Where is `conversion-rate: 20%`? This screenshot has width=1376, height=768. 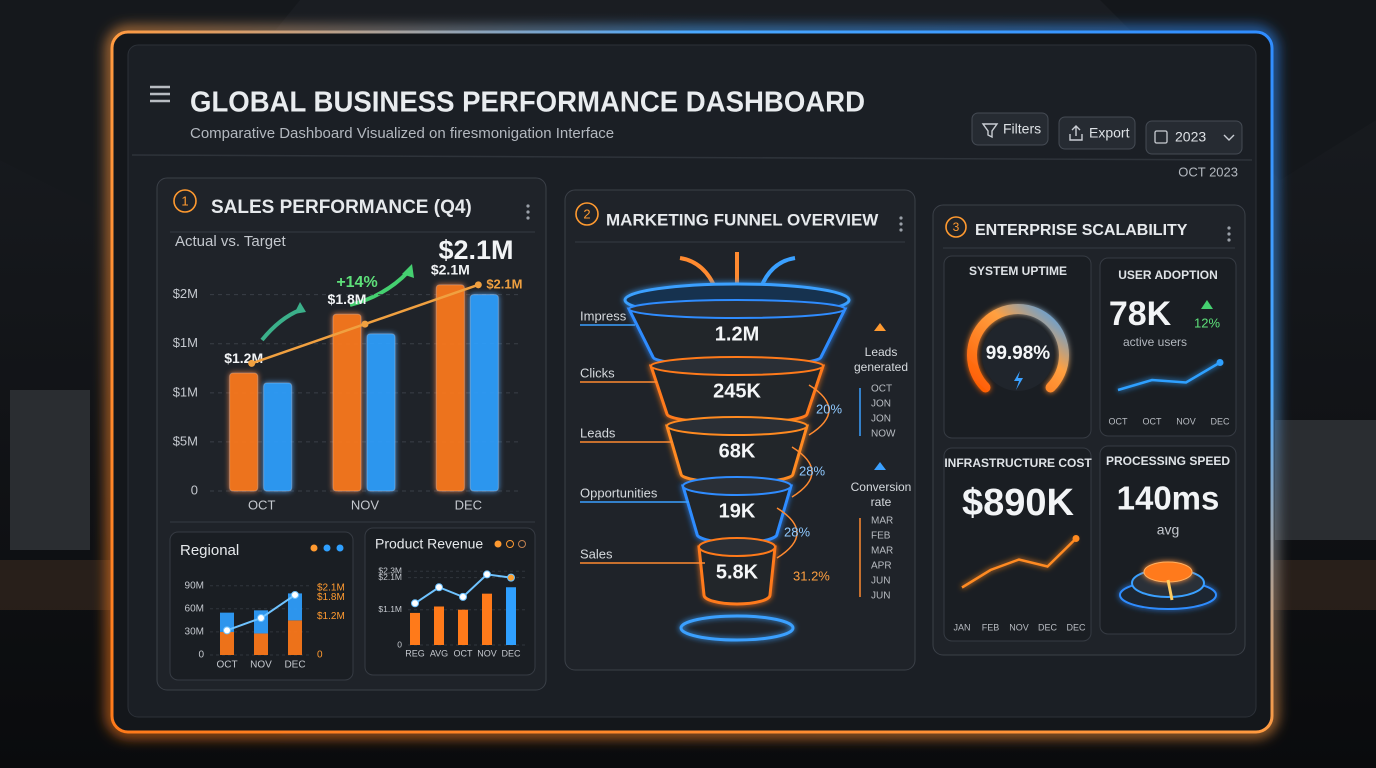 conversion-rate: 20% is located at coordinates (829, 408).